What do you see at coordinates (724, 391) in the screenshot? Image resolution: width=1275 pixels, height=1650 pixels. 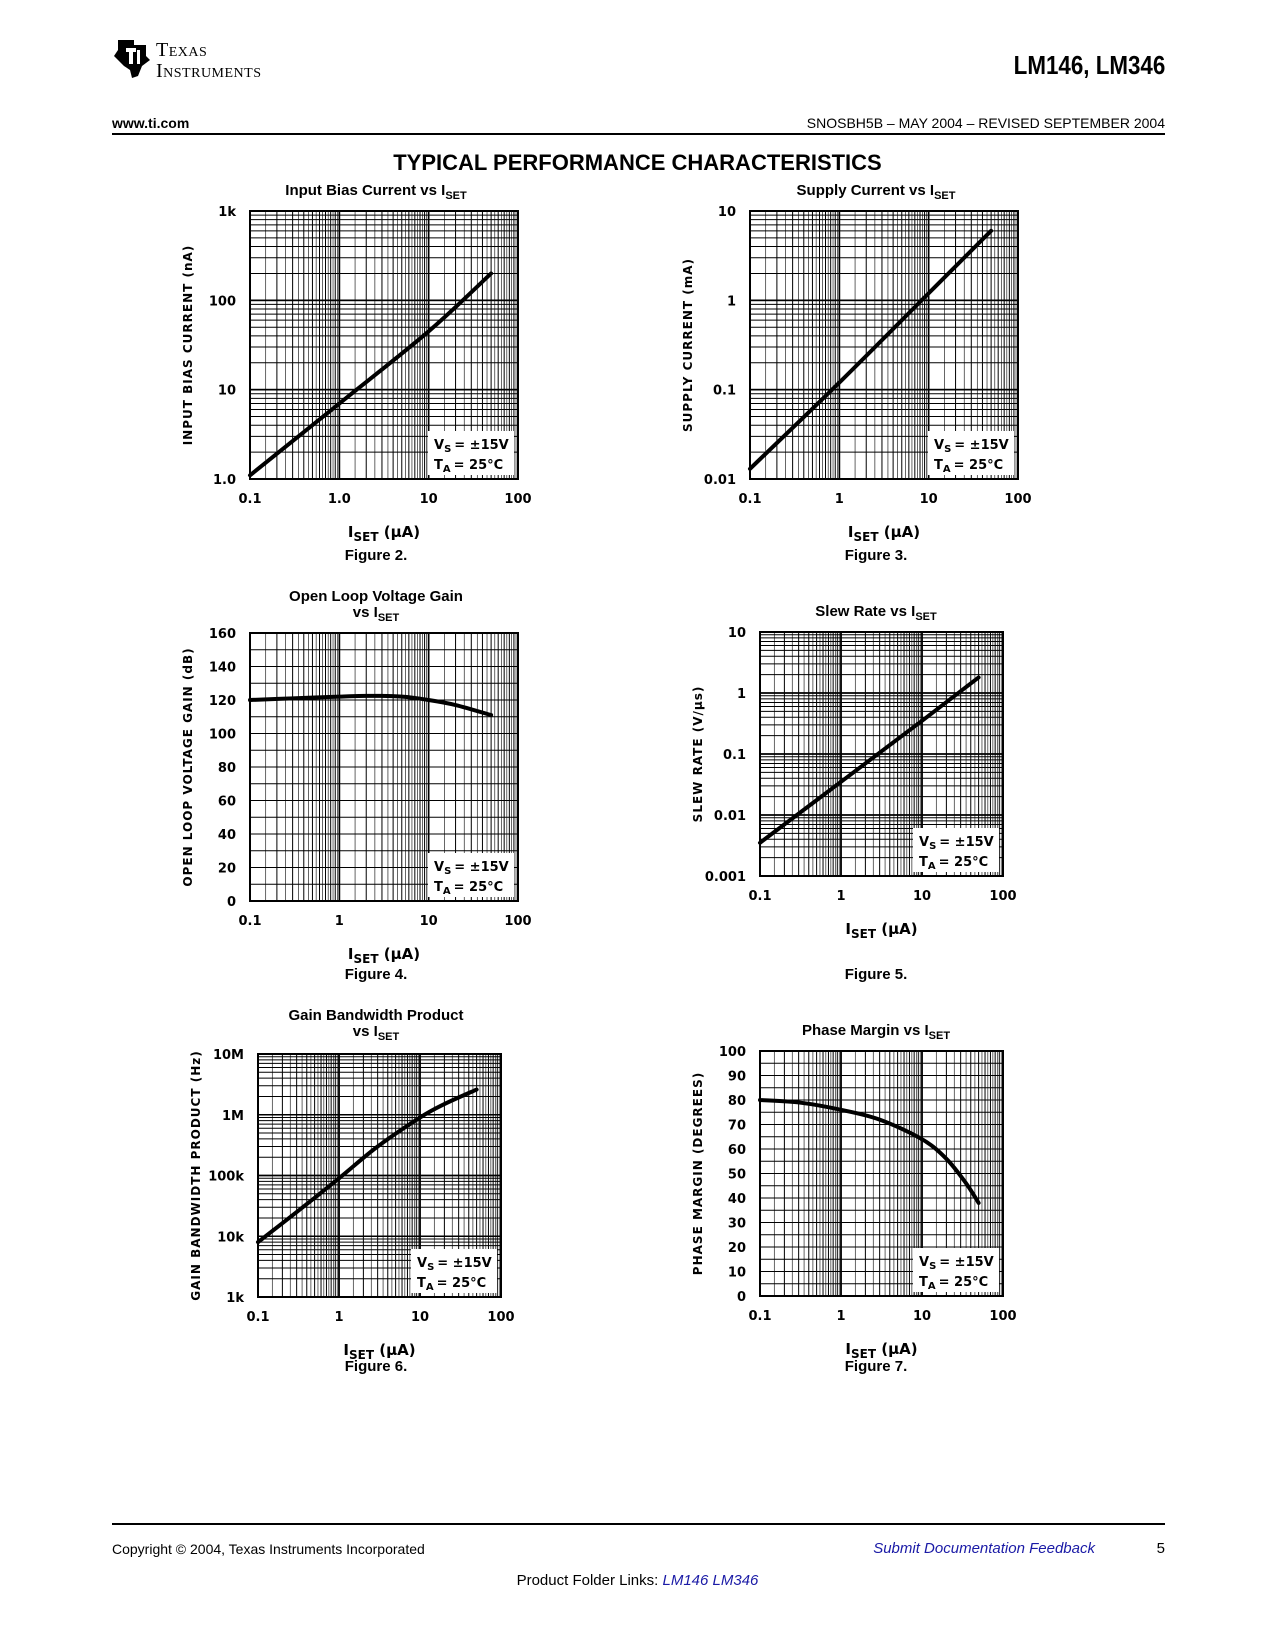 I see `y-tick-label: 0.1` at bounding box center [724, 391].